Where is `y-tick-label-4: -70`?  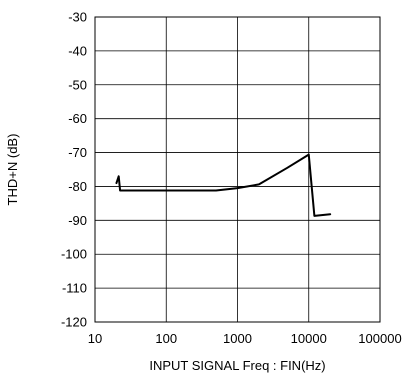
y-tick-label-4: -70 is located at coordinates (77, 152).